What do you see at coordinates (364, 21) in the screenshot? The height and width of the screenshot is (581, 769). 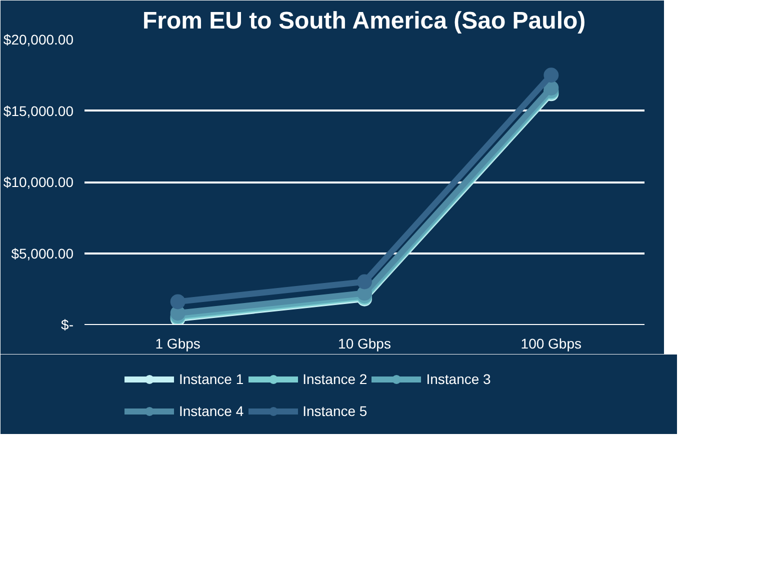 I see `chart-title: From EU to South America (Sao Paulo)` at bounding box center [364, 21].